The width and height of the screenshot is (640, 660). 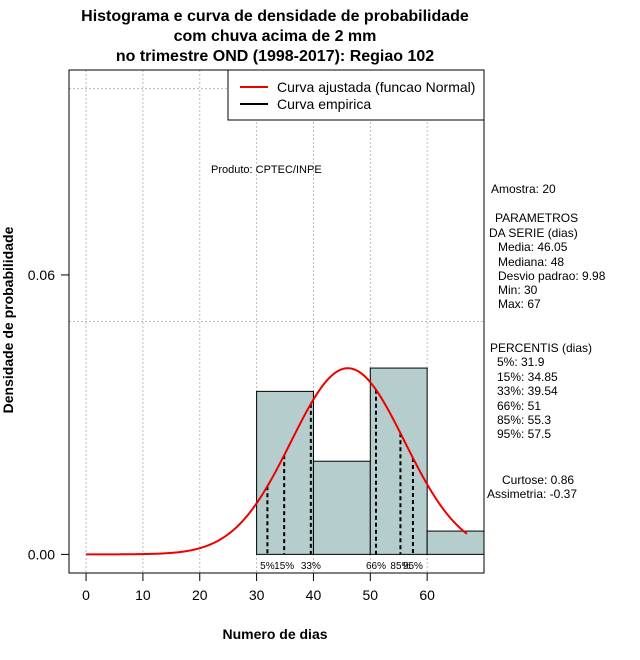 I want to click on legend-label-empirical: Curva empirica, so click(x=324, y=104).